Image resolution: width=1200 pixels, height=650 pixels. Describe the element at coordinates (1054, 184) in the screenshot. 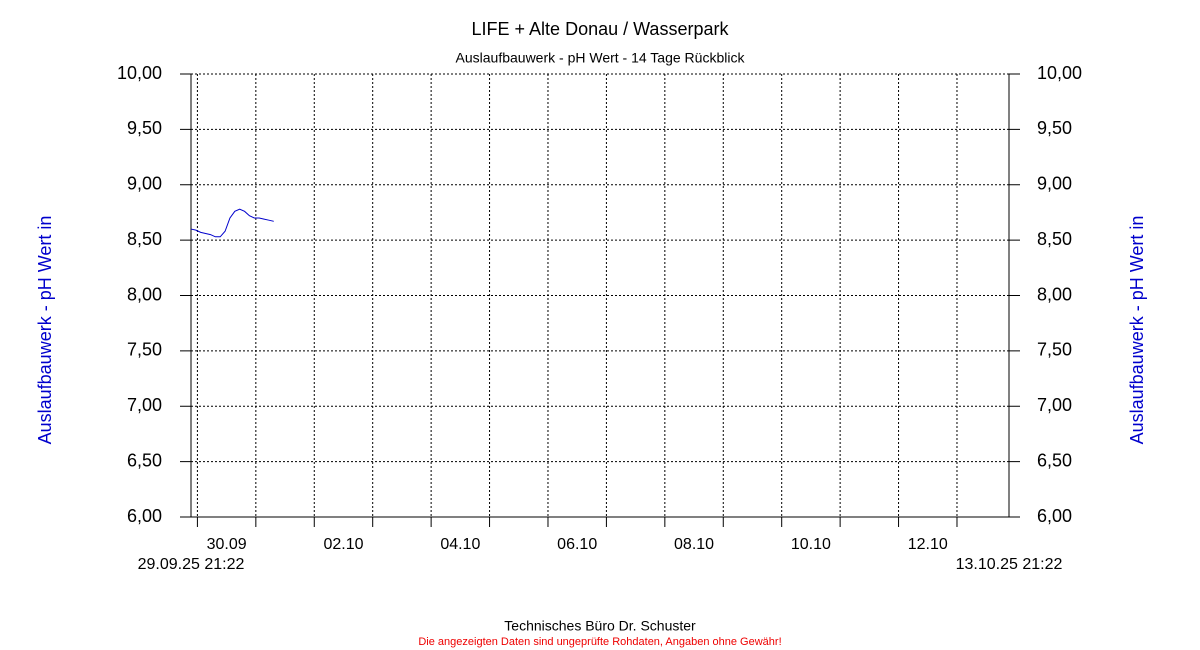

I see `y2-tick-label: 9,00` at that location.